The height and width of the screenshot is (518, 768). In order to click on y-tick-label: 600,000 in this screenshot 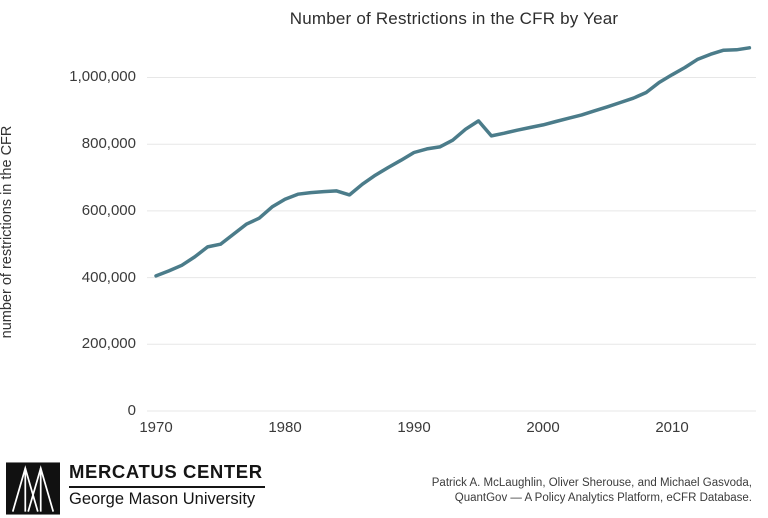, I will do `click(108, 210)`.